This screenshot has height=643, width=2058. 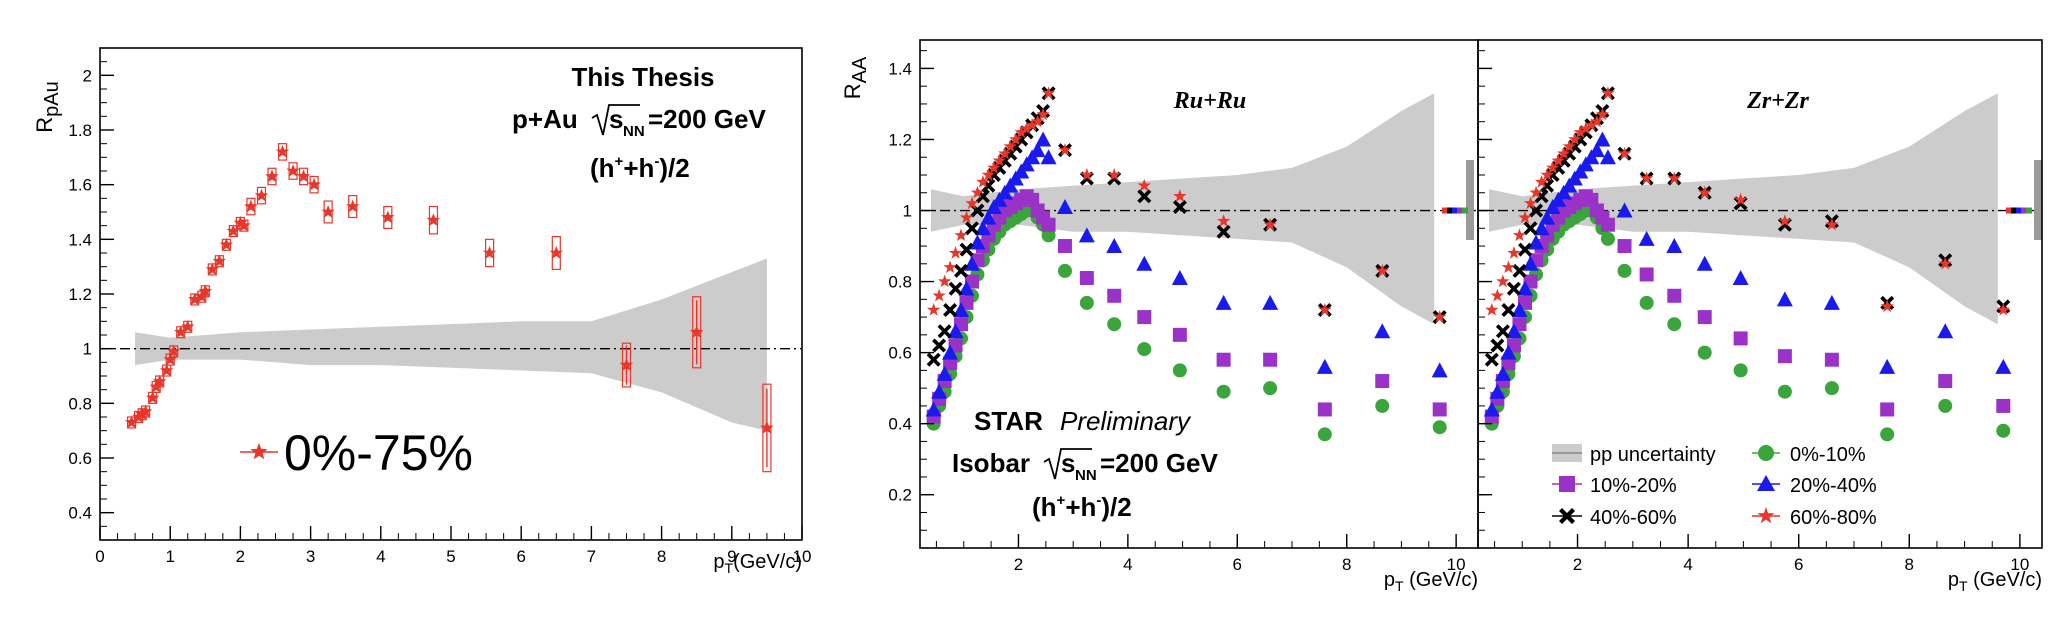 I want to click on left-x-tick-label: 6, so click(x=520, y=556).